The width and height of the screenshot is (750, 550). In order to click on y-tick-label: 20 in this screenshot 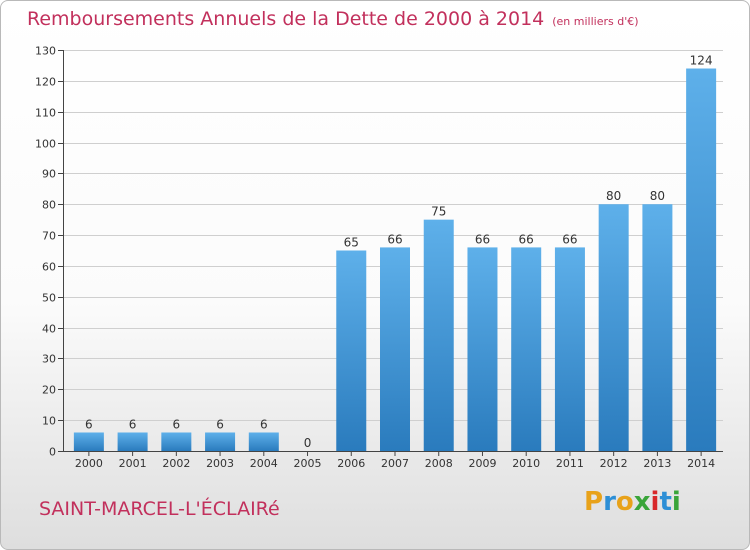, I will do `click(49, 390)`.